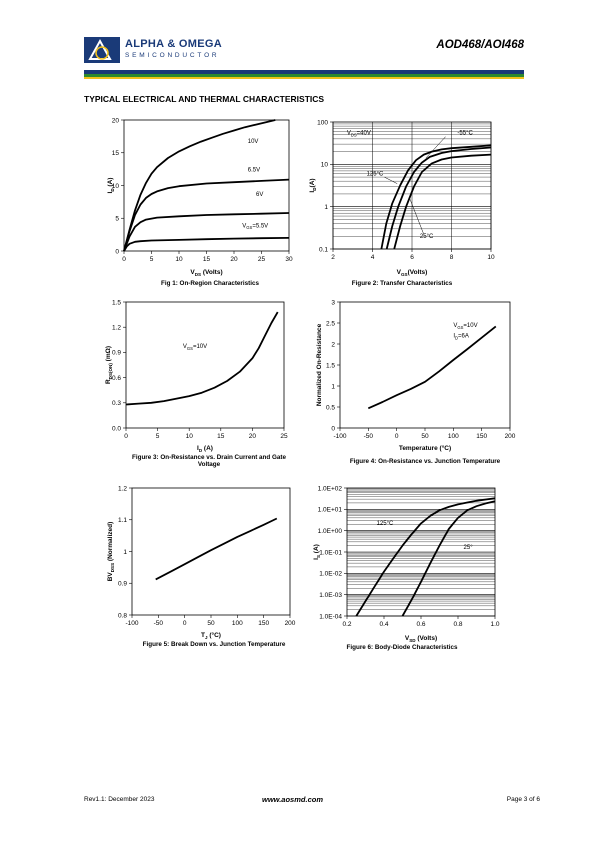 This screenshot has width=595, height=842. What do you see at coordinates (116, 302) in the screenshot?
I see `y-tick-label: 1.5` at bounding box center [116, 302].